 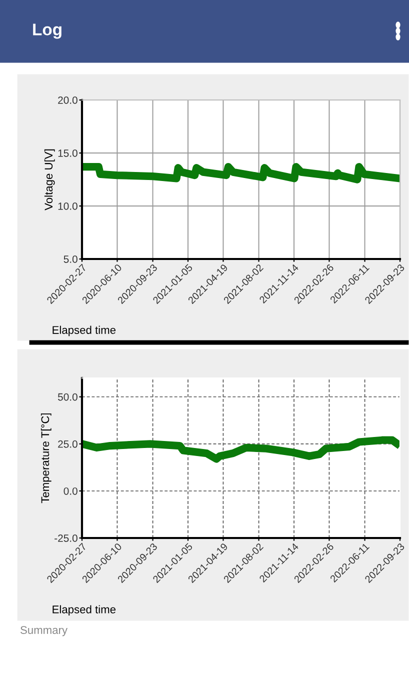 What do you see at coordinates (49, 179) in the screenshot?
I see `y-axis-title: Voltage U[V]` at bounding box center [49, 179].